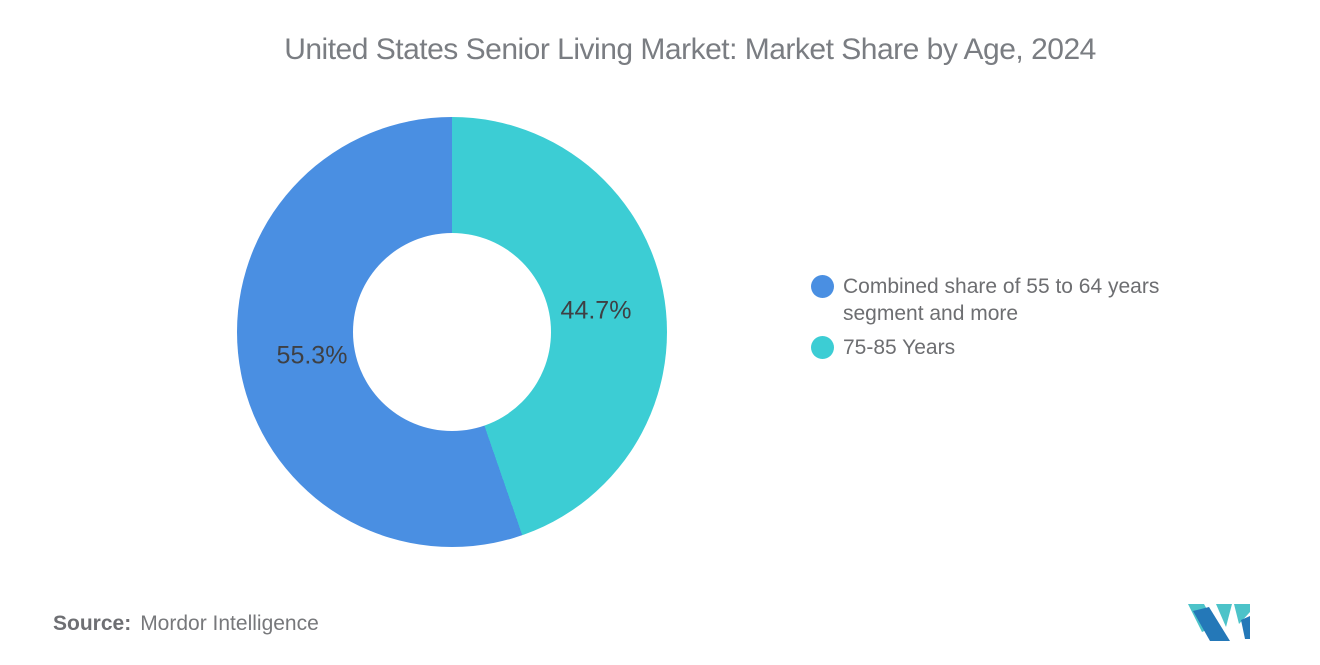 The height and width of the screenshot is (665, 1320). What do you see at coordinates (92, 623) in the screenshot?
I see `source-label: Source:` at bounding box center [92, 623].